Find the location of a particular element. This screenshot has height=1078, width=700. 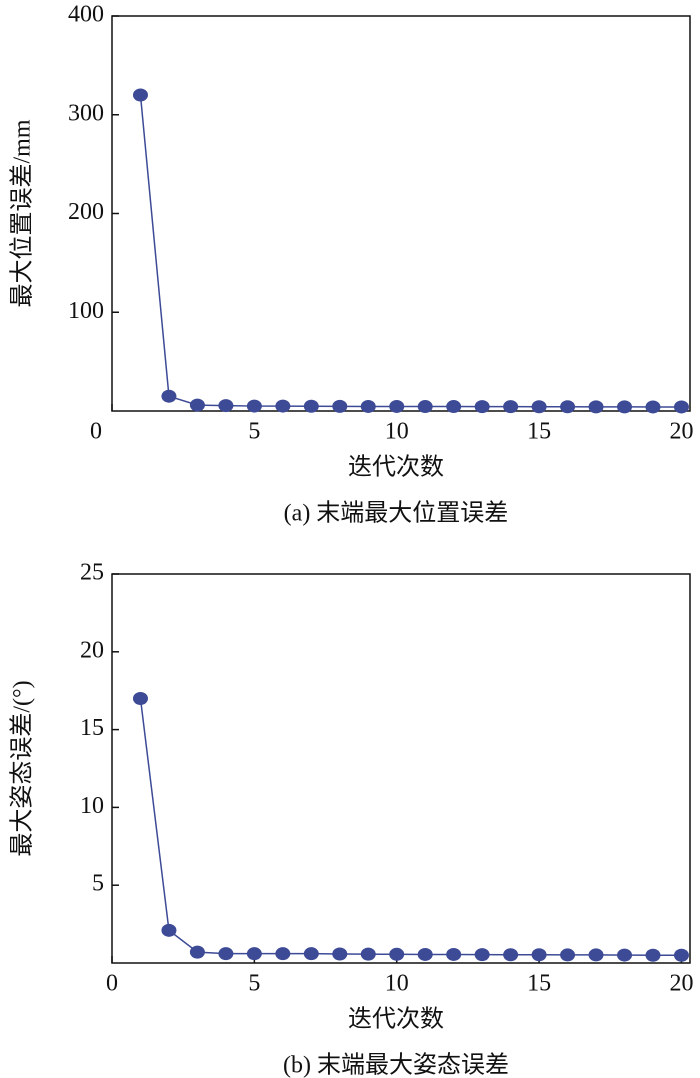

y-tick-label: 20 is located at coordinates (92, 650).